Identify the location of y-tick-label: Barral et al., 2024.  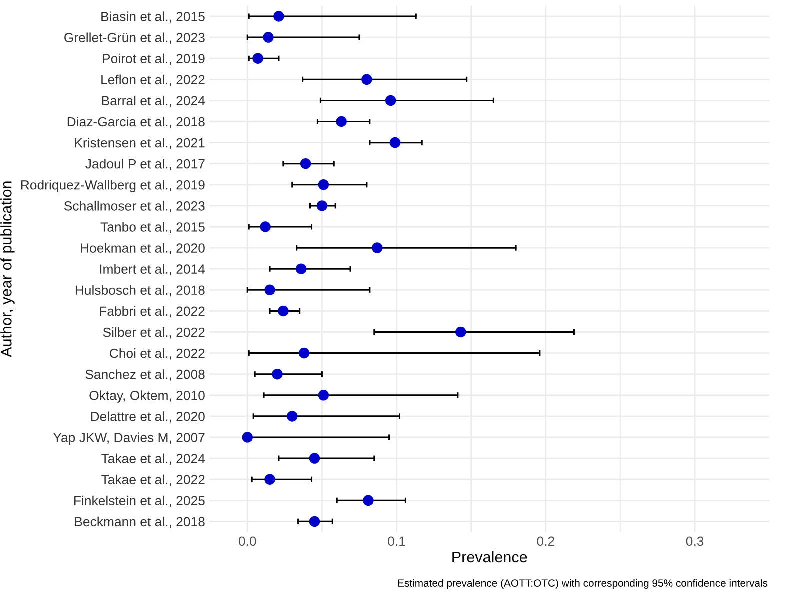
(154, 102).